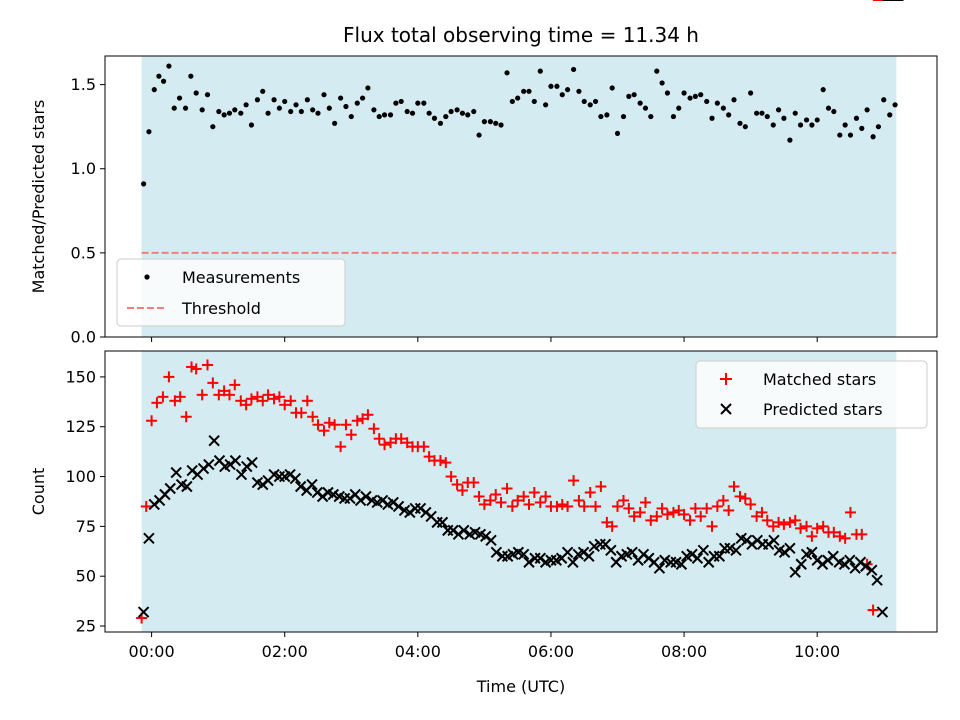  What do you see at coordinates (551, 651) in the screenshot?
I see `x-tick-label-3: 06:00` at bounding box center [551, 651].